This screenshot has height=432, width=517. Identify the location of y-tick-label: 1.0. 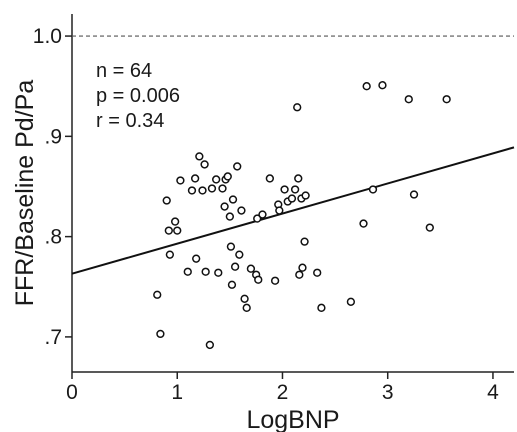
(47, 36).